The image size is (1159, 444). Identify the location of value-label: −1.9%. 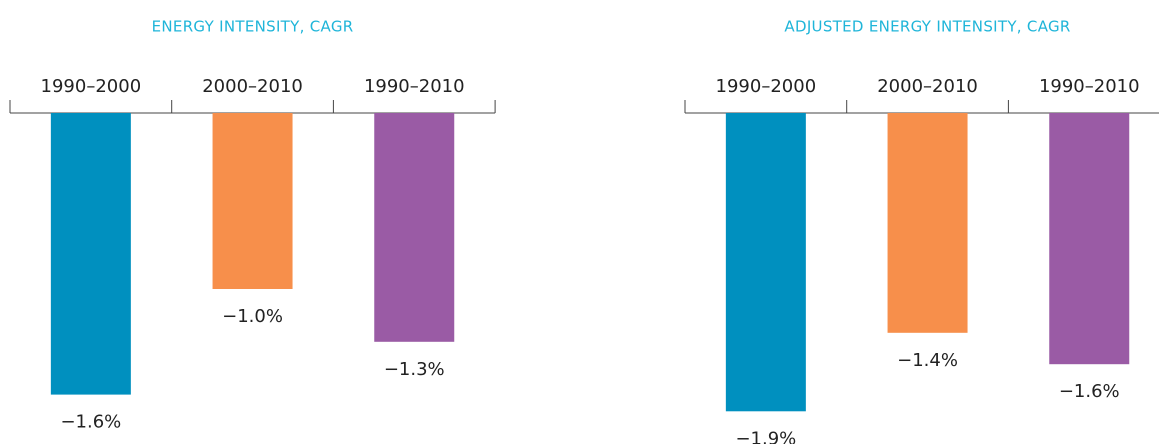
(765, 436).